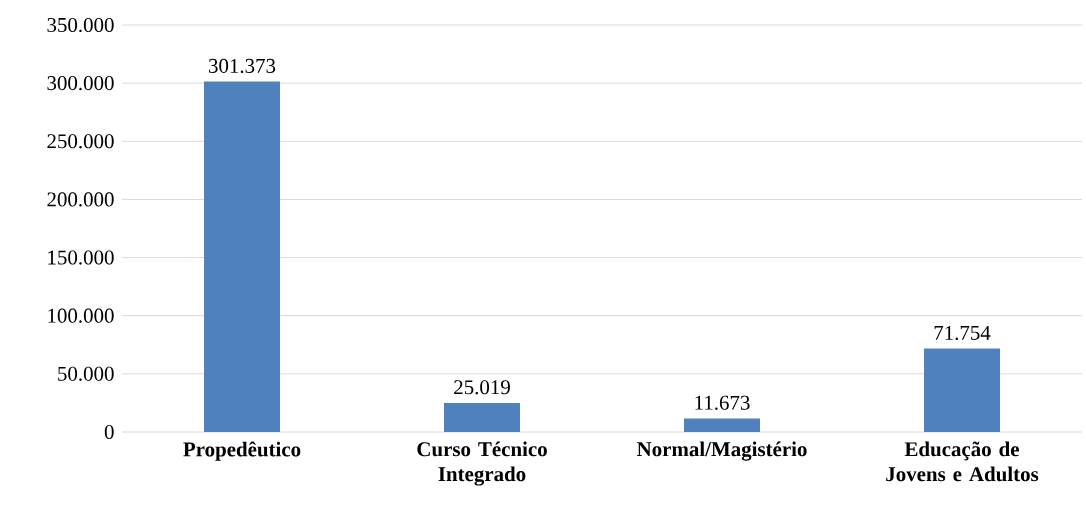 Image resolution: width=1086 pixels, height=506 pixels. What do you see at coordinates (242, 66) in the screenshot?
I see `data-label: 301.373` at bounding box center [242, 66].